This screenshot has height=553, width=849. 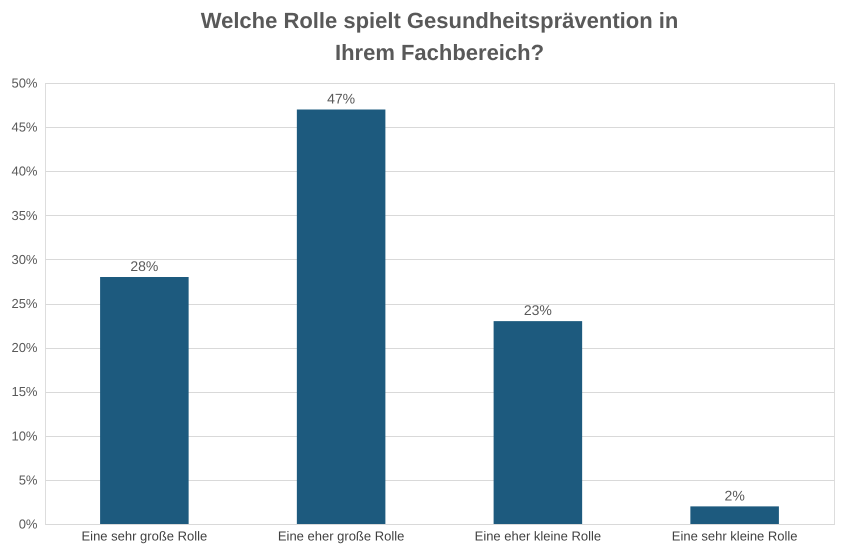 I want to click on x-tick-label: Eine sehr große Rolle, so click(x=144, y=536).